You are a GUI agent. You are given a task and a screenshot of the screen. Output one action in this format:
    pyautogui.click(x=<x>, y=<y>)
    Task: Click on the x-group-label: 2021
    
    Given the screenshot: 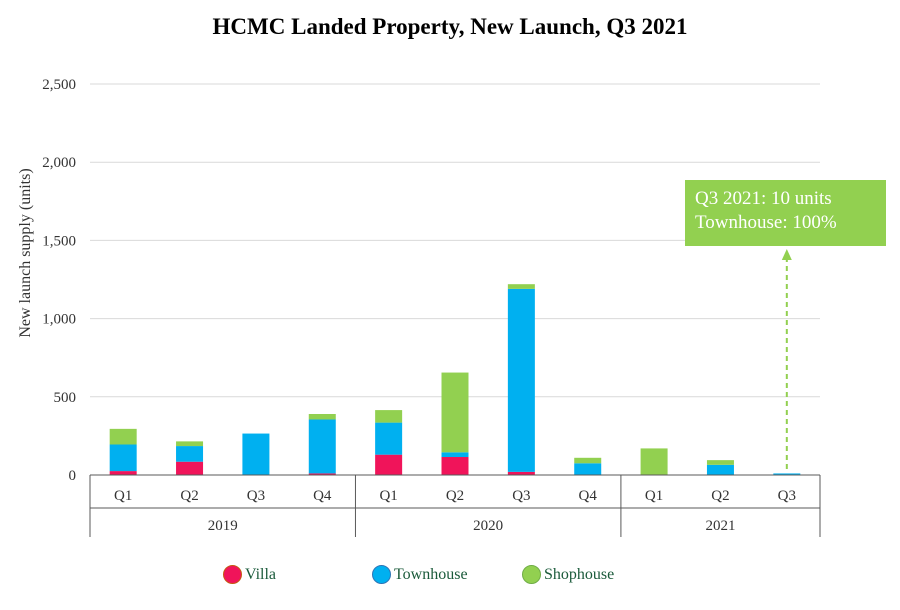 What is the action you would take?
    pyautogui.click(x=720, y=526)
    